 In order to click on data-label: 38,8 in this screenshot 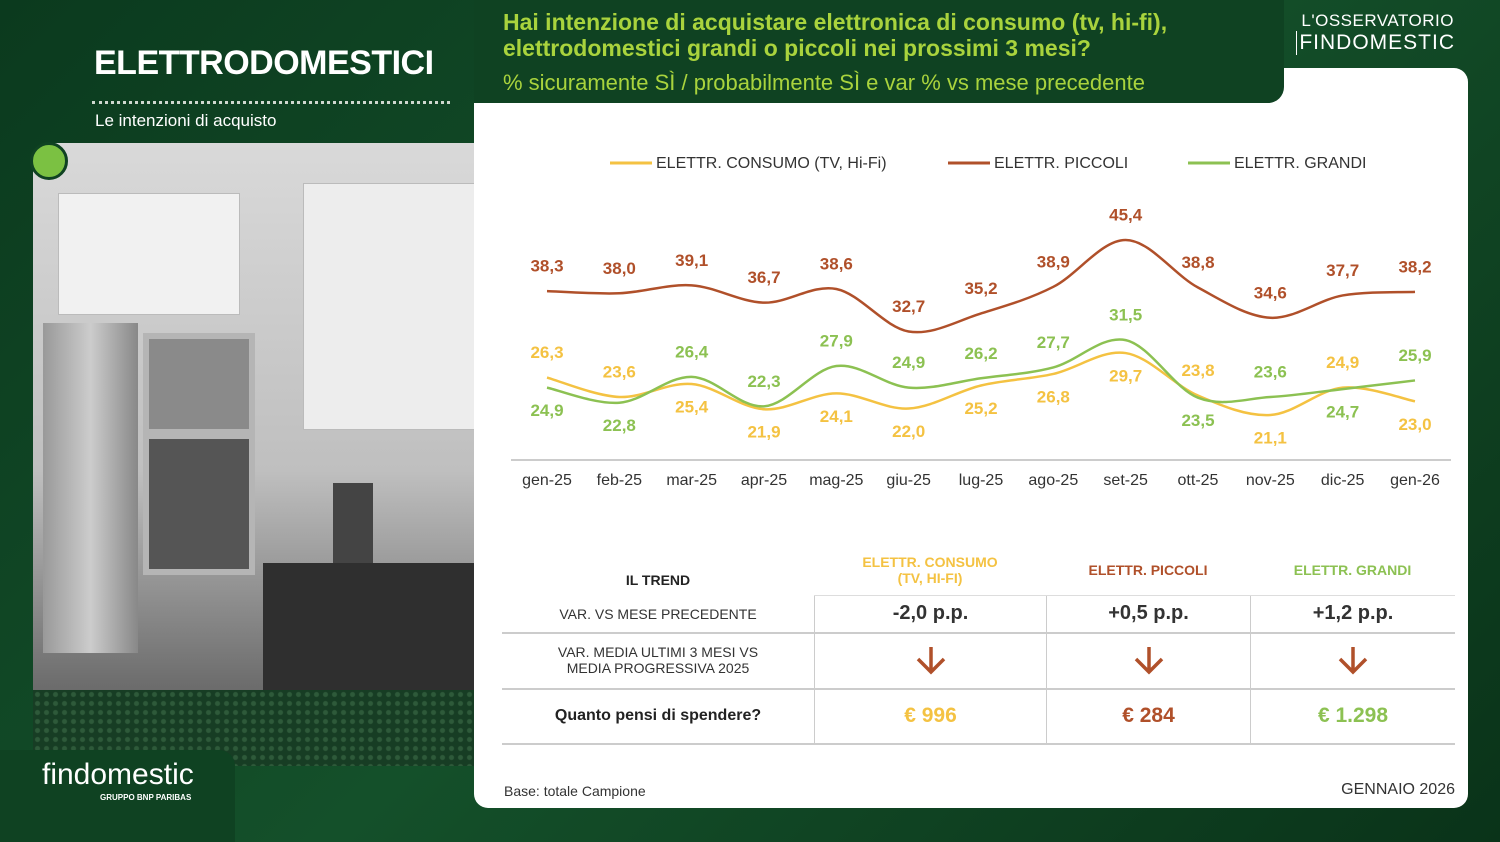, I will do `click(1197, 262)`.